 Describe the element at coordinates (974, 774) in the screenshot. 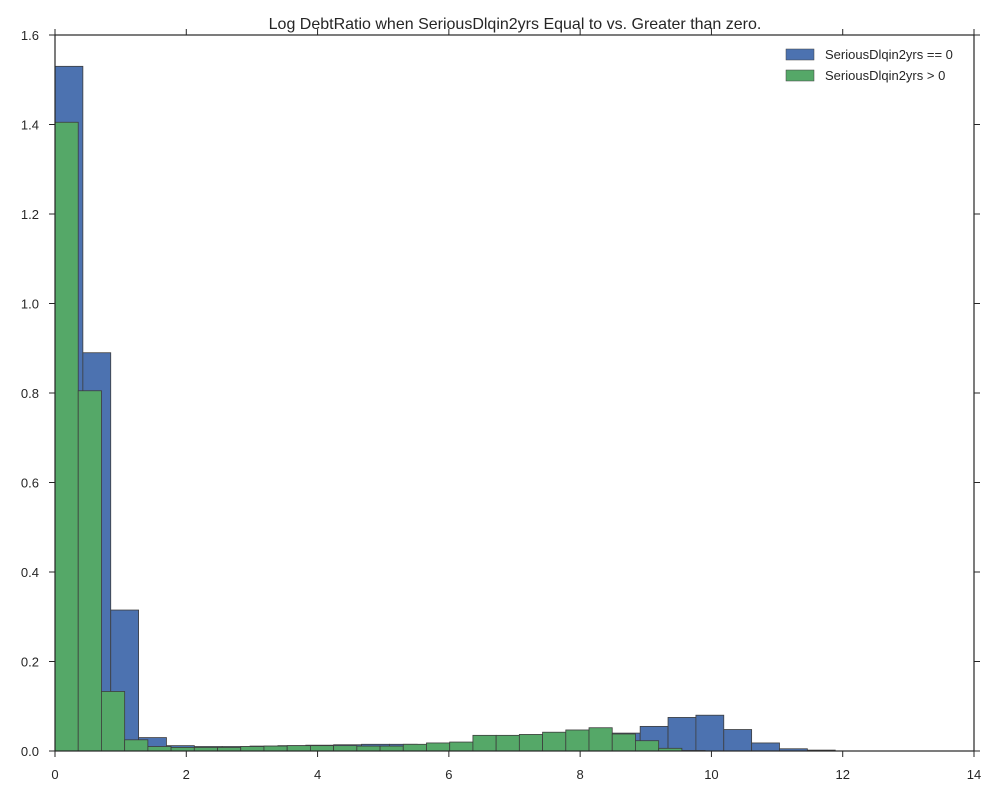

I see `x-tick-label: 14` at that location.